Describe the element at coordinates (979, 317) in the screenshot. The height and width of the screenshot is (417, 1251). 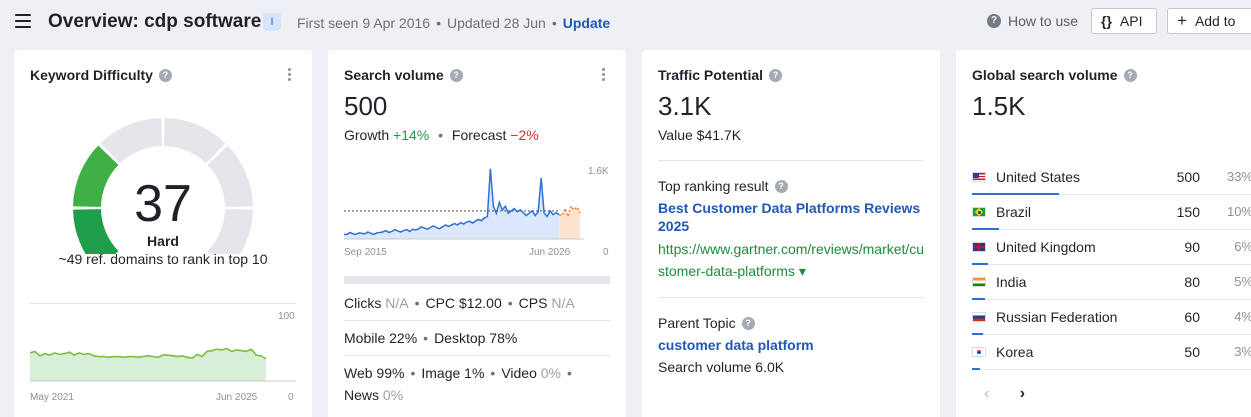
I see `flag-ru-icon` at that location.